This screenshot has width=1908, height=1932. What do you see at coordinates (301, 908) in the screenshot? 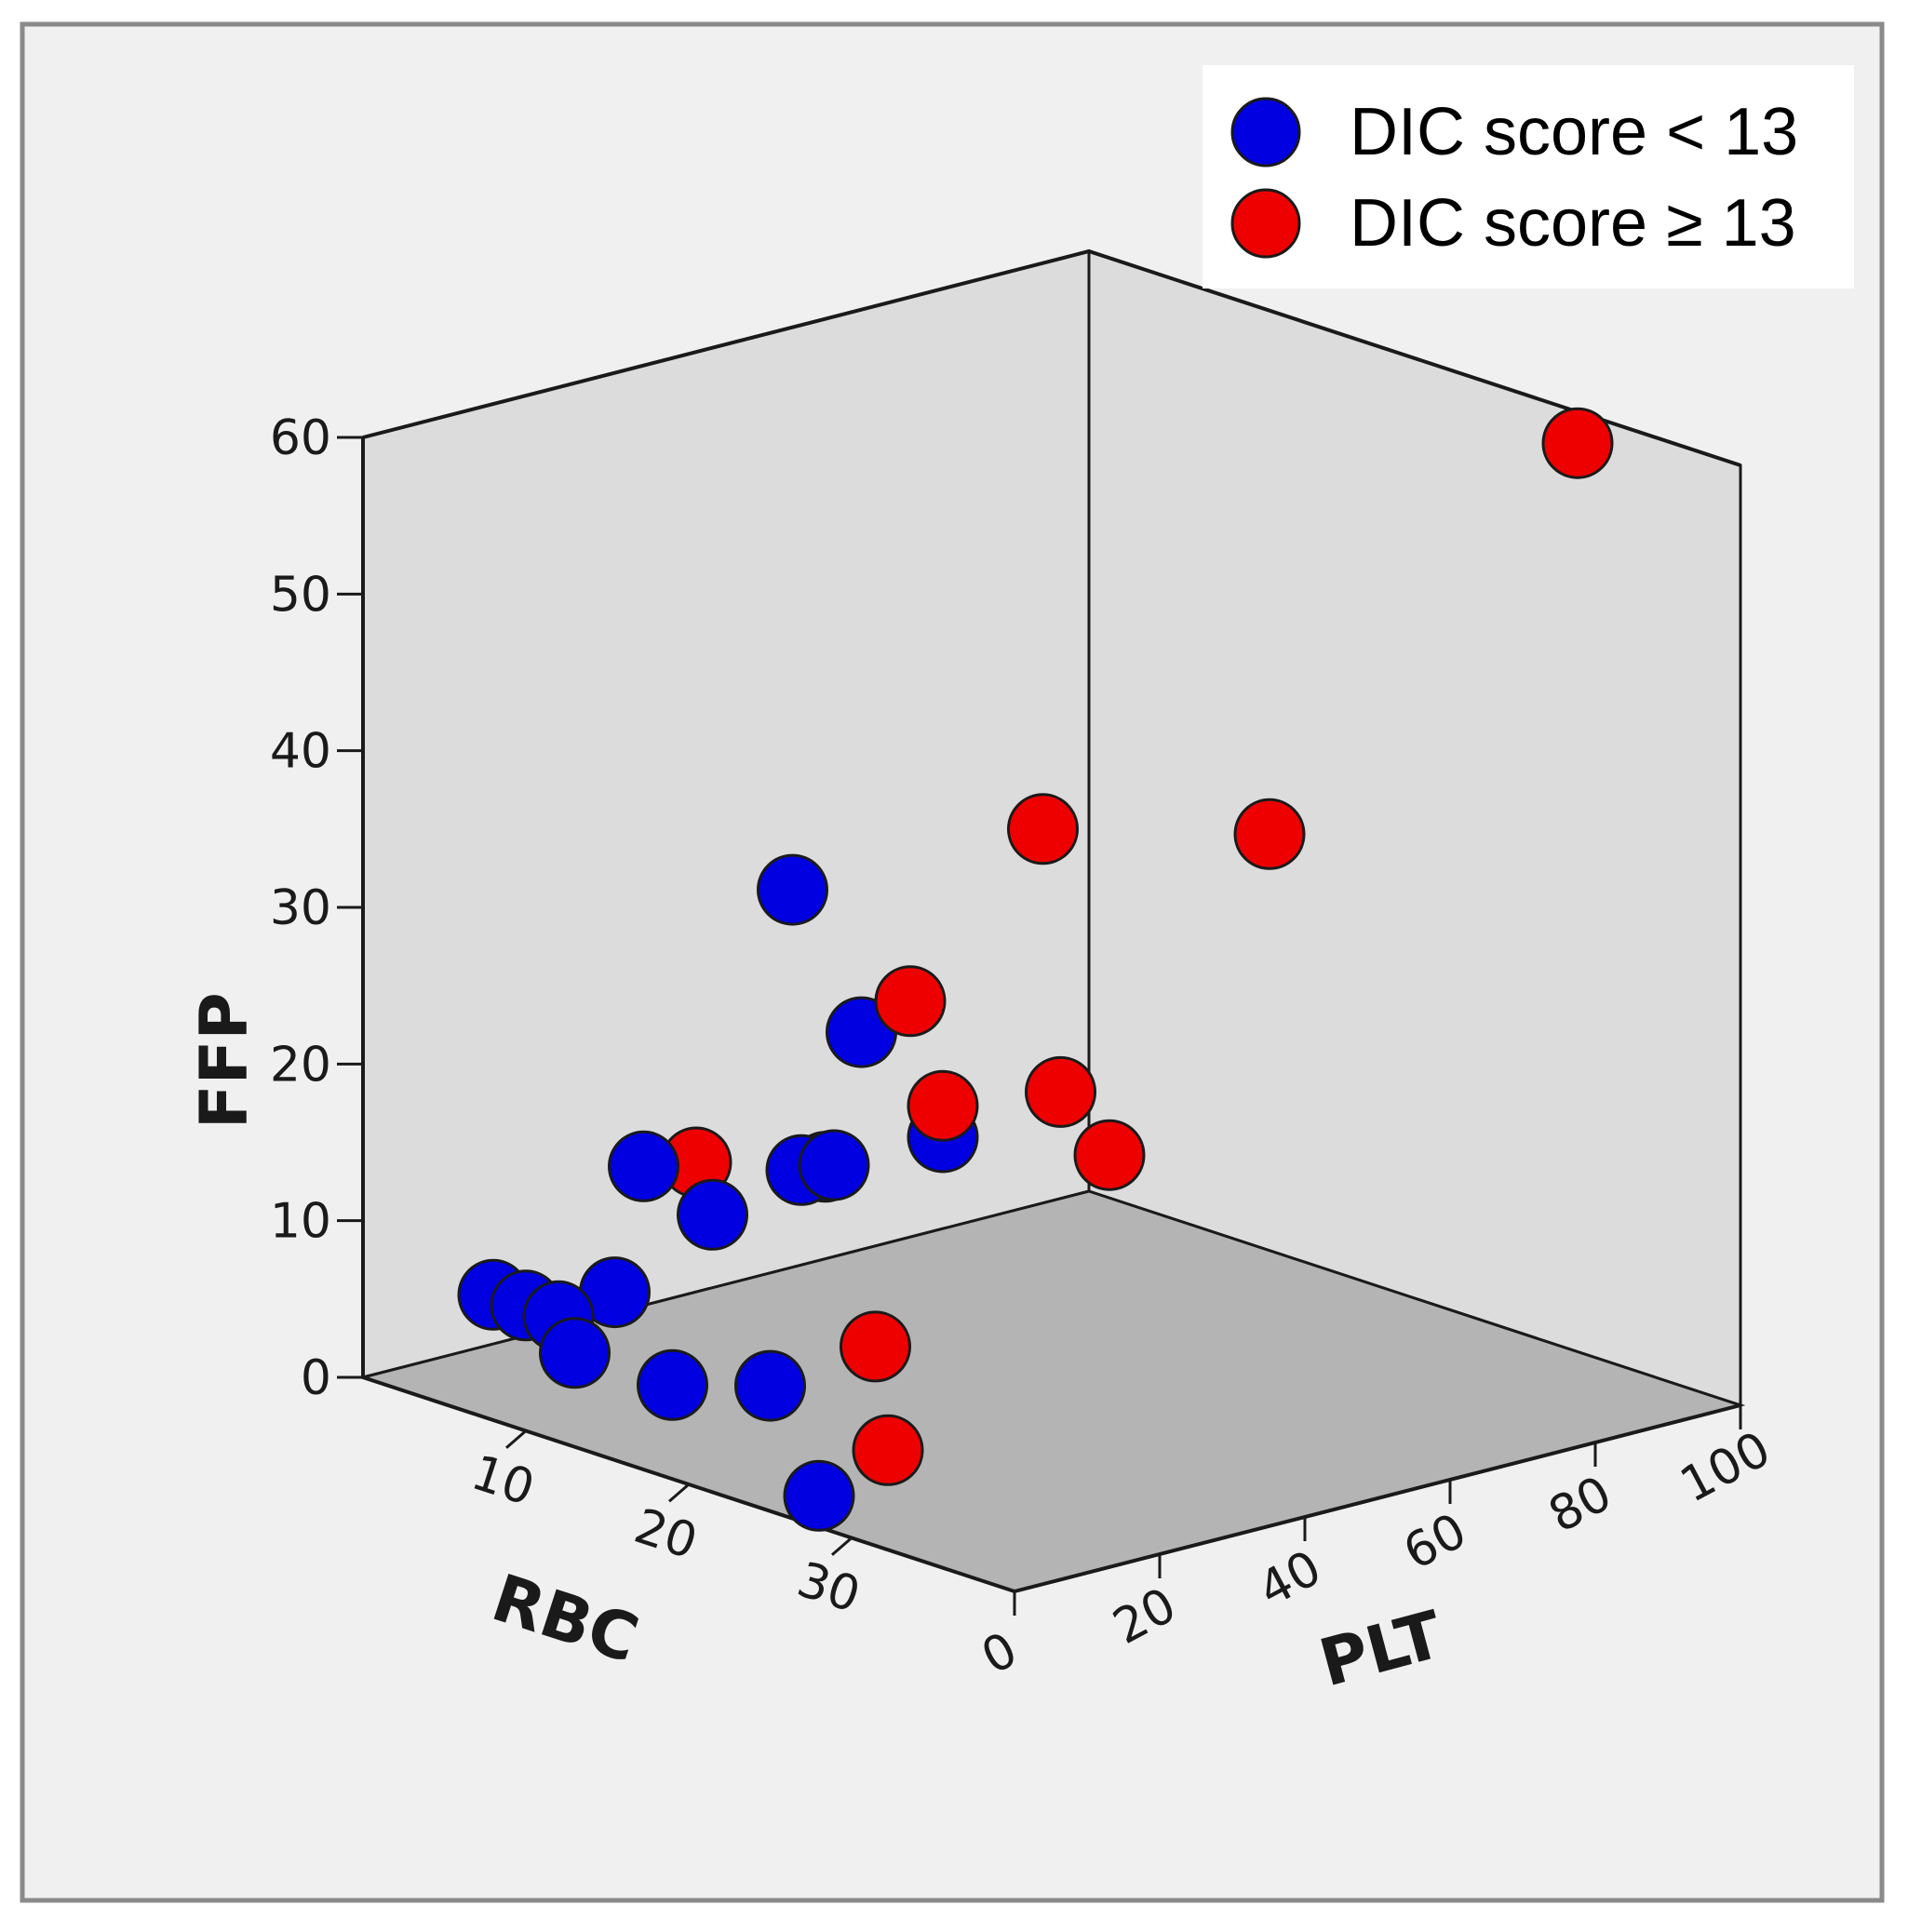
I see `ffp-tick-label: 30` at bounding box center [301, 908].